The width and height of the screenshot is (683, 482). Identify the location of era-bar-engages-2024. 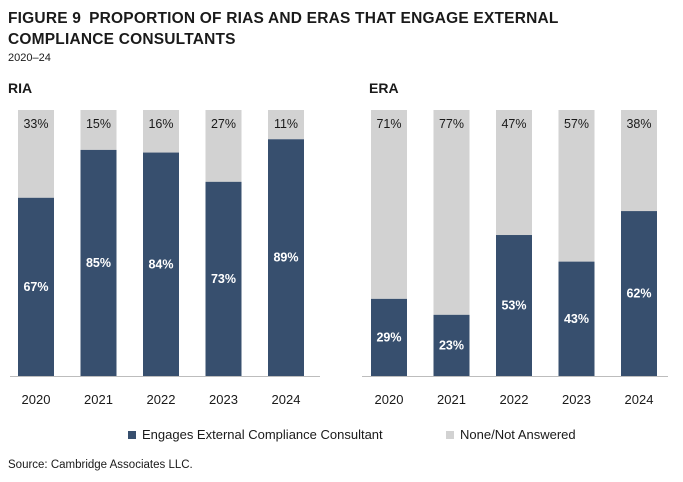
(639, 293).